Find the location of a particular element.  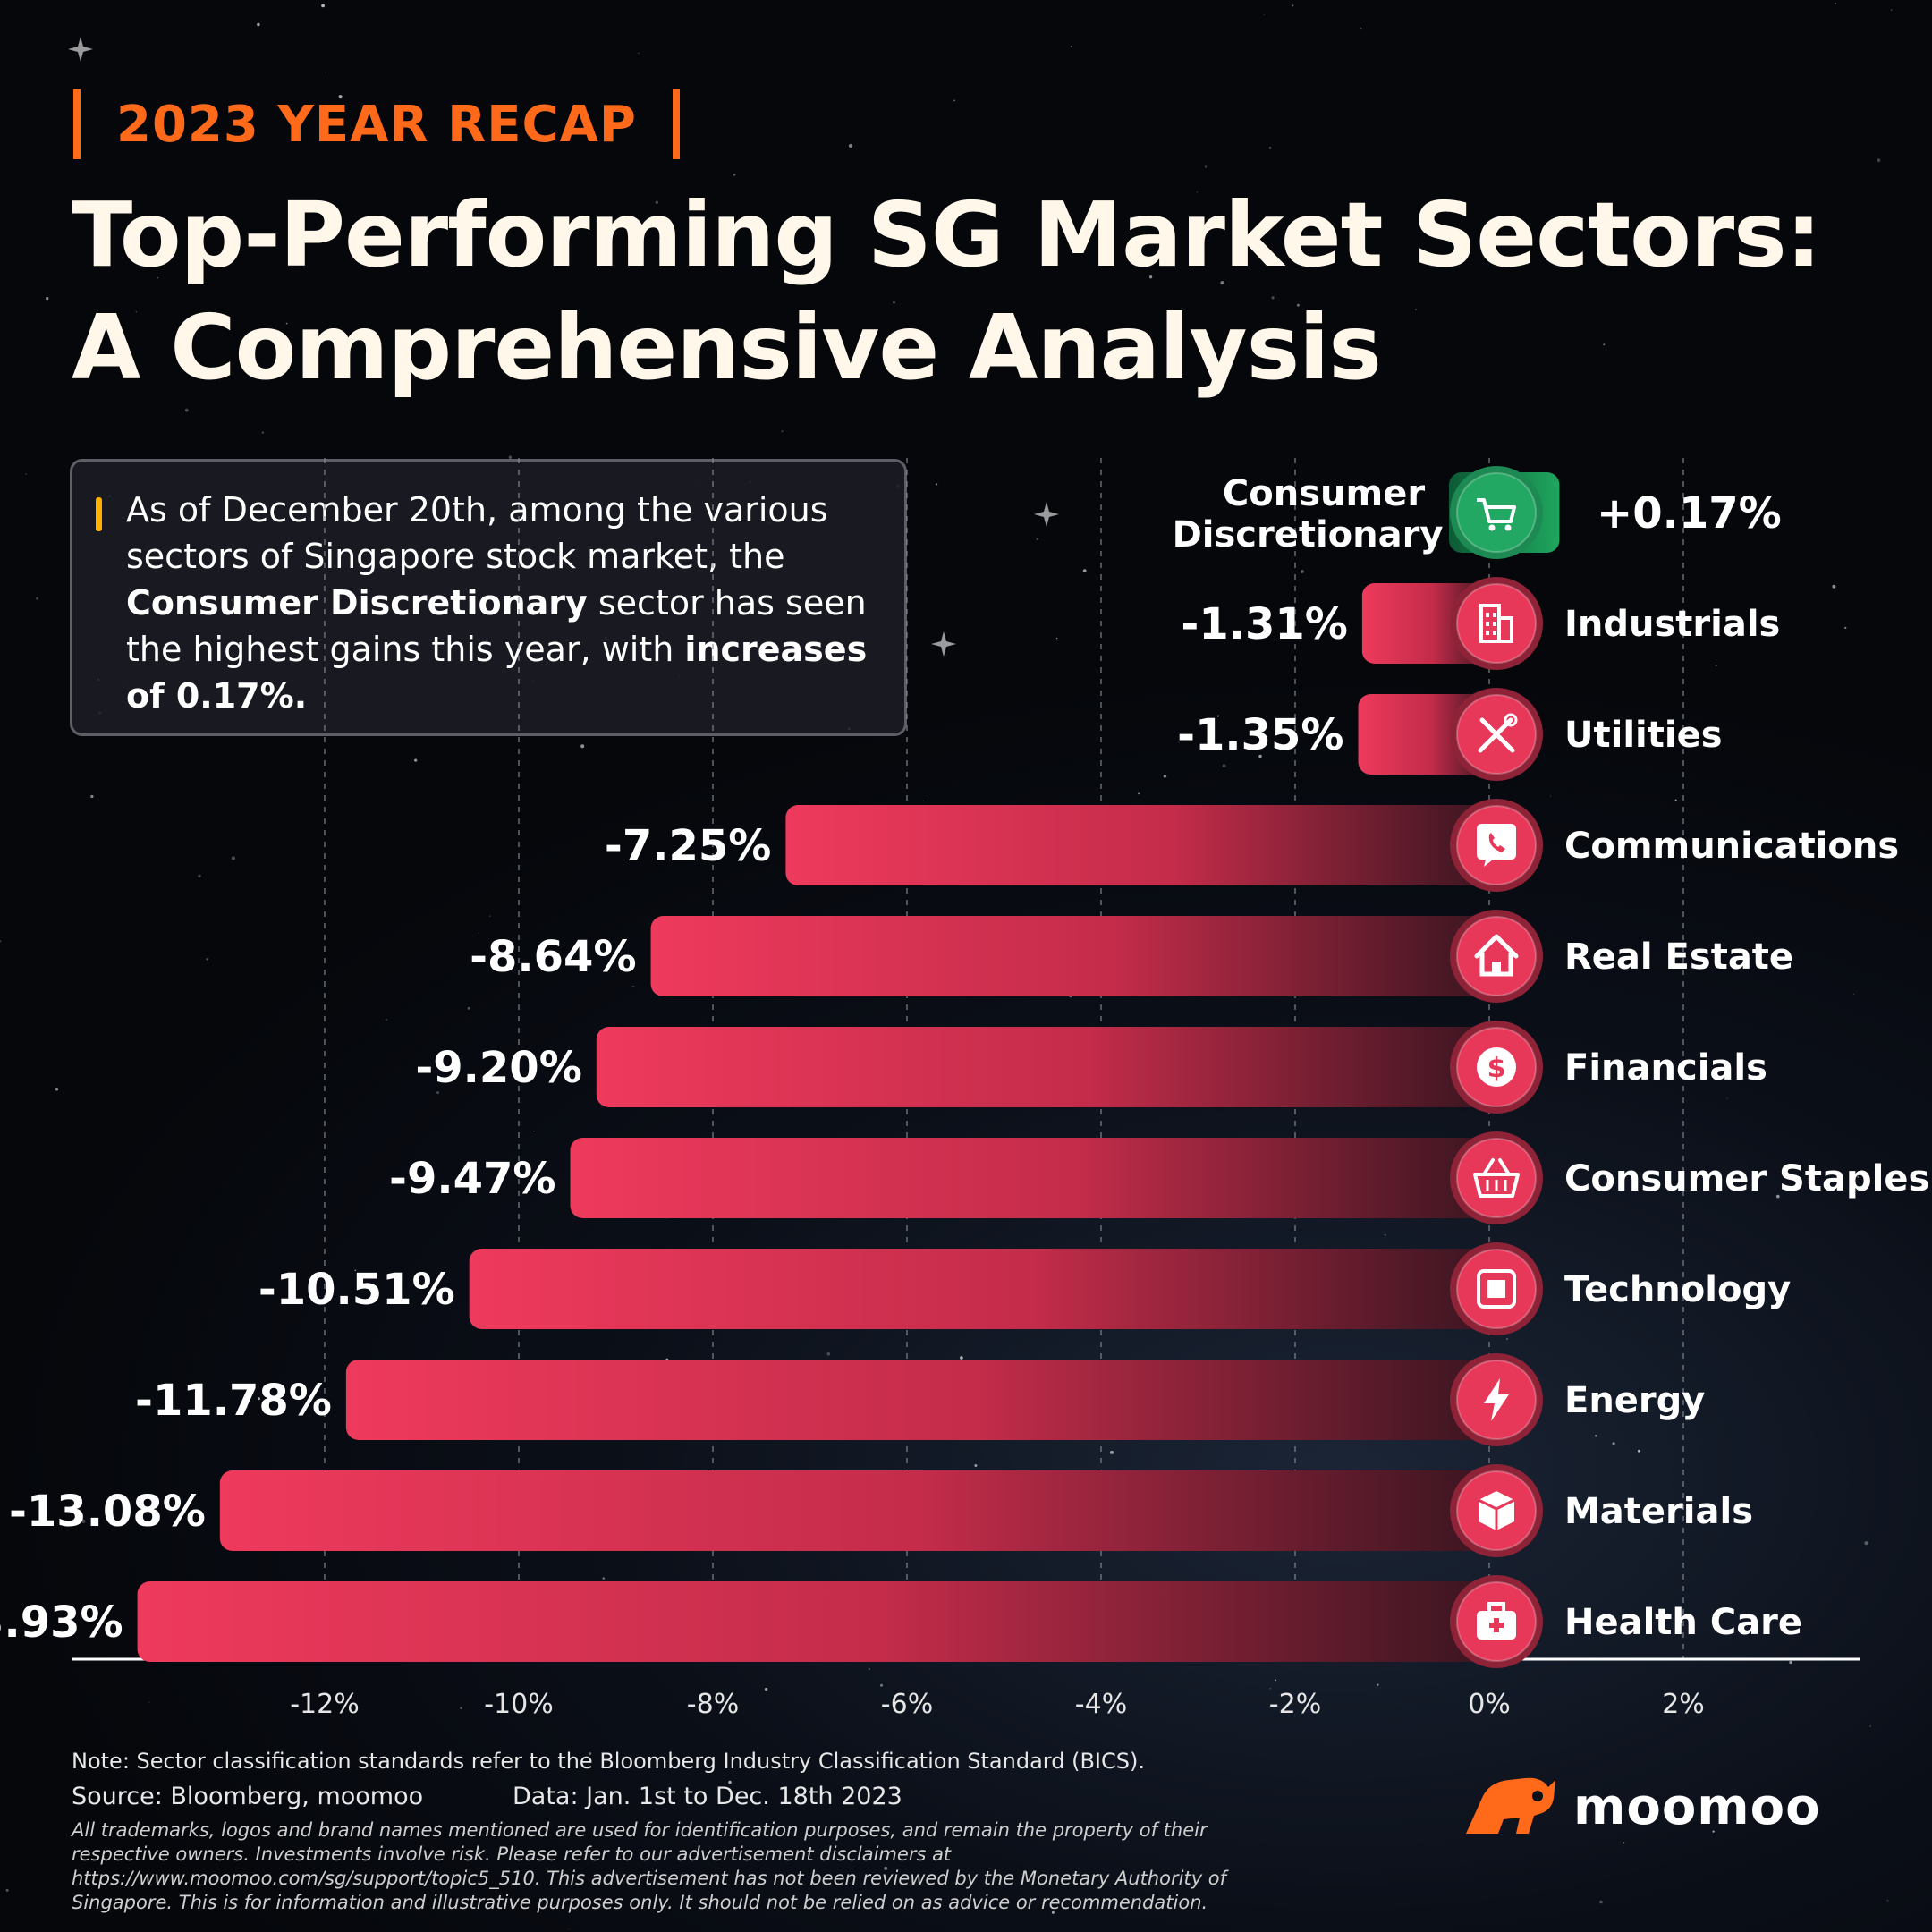

x-tick-label: 2% is located at coordinates (1683, 1704).